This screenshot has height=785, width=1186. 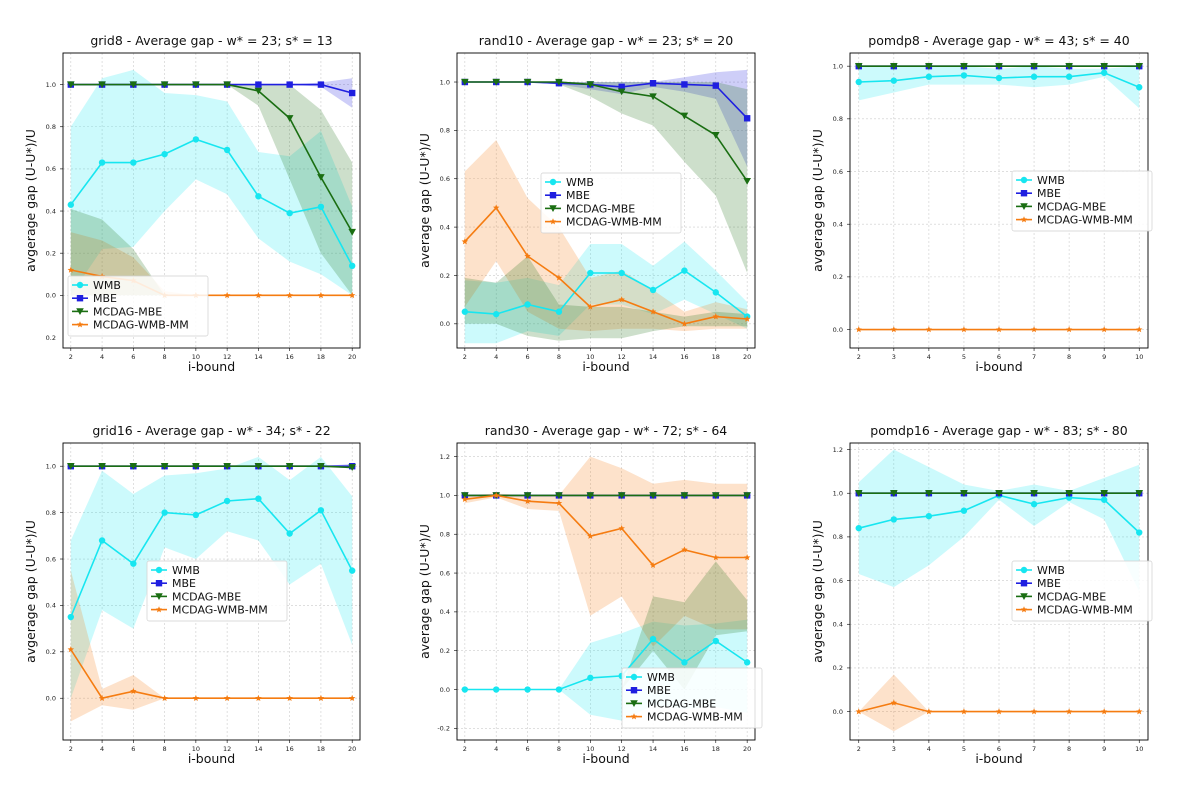 What do you see at coordinates (352, 357) in the screenshot?
I see `x-tick-label: 20` at bounding box center [352, 357].